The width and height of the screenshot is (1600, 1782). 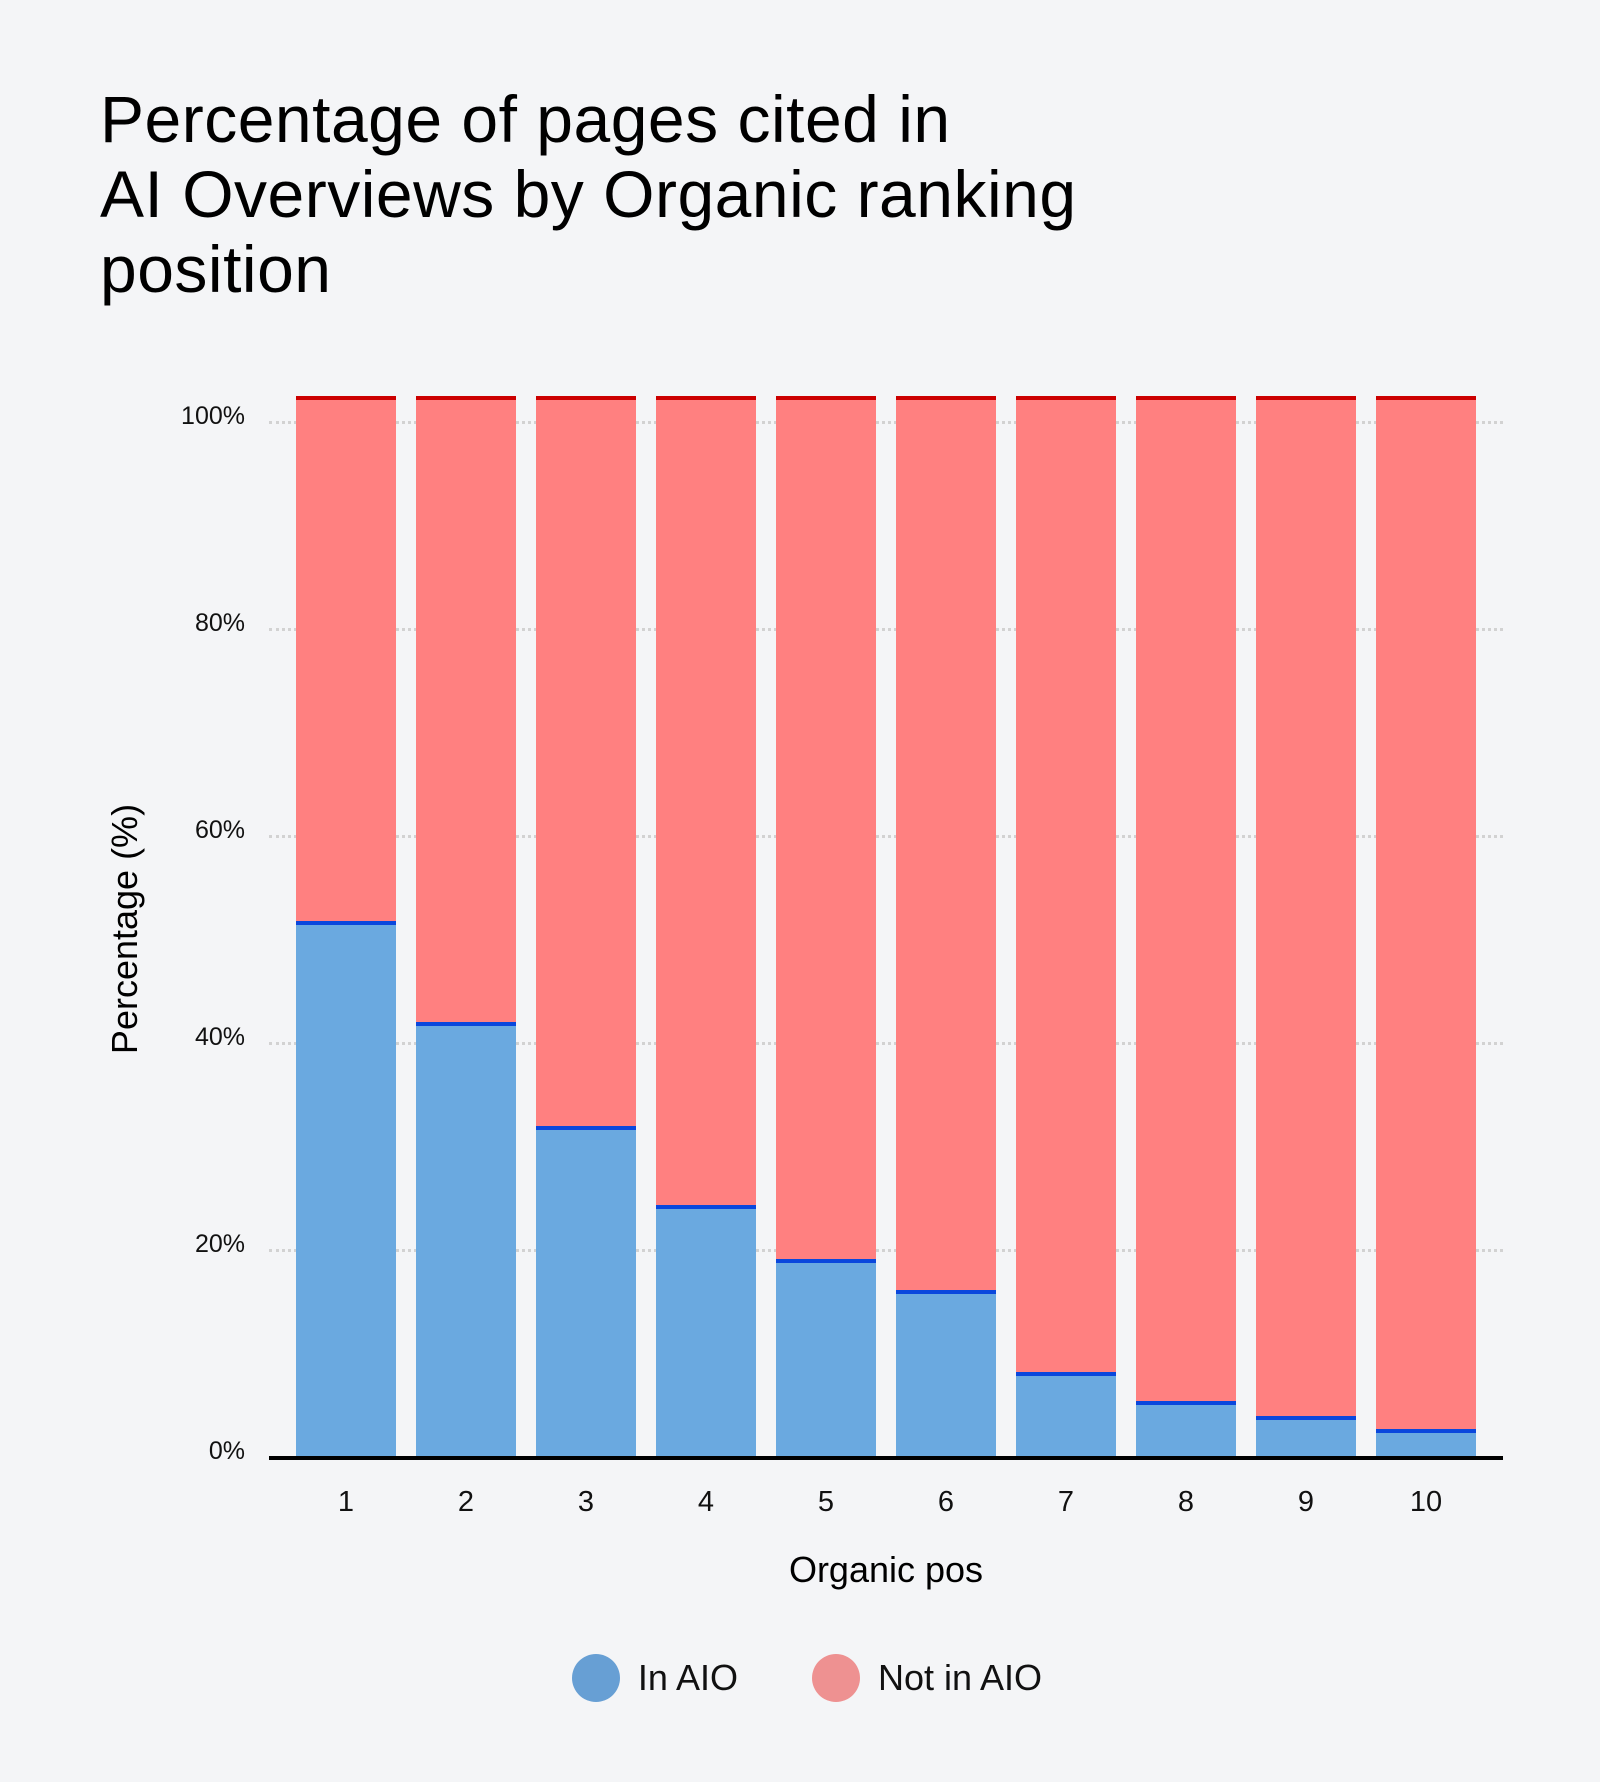 I want to click on x-tick-label: 5, so click(x=826, y=1502).